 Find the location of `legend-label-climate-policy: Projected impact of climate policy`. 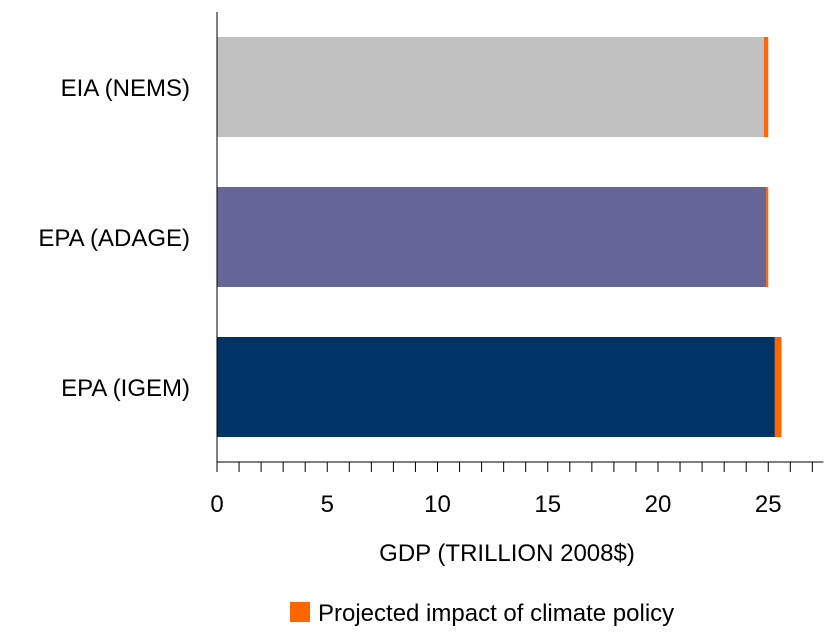

legend-label-climate-policy: Projected impact of climate policy is located at coordinates (496, 613).